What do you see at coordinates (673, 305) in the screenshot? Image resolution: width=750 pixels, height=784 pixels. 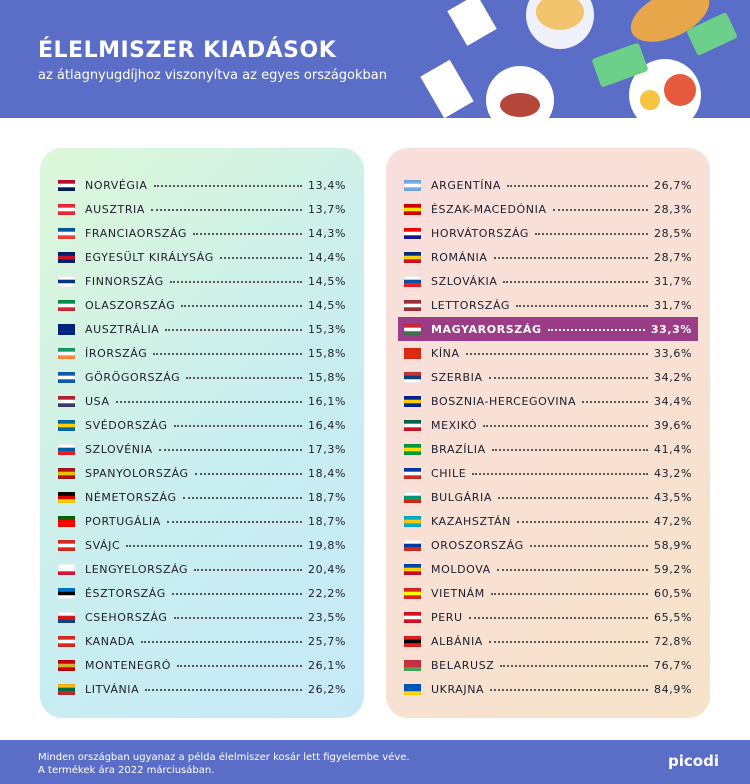 I see `share-value: 31,7%` at bounding box center [673, 305].